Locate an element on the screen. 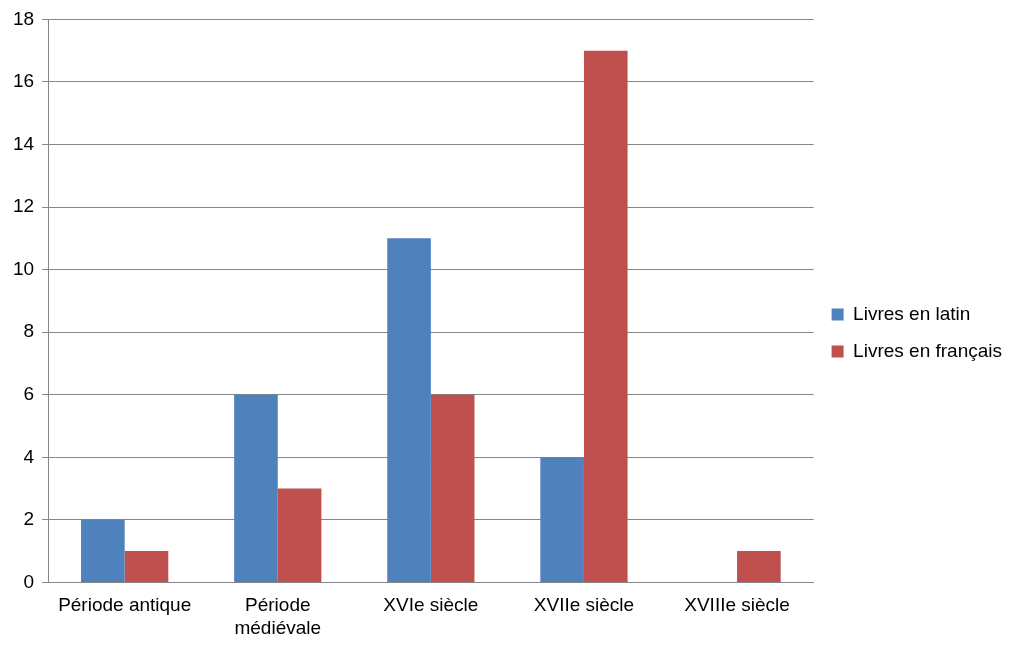 This screenshot has height=657, width=1017. y-tick-label: 2 is located at coordinates (29, 519).